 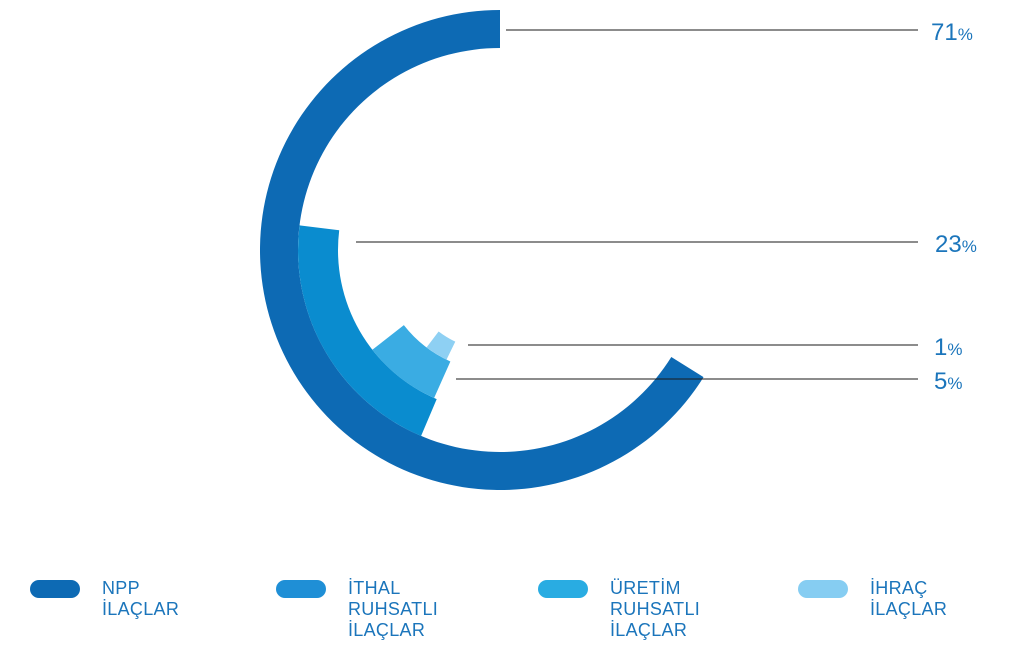 What do you see at coordinates (948, 244) in the screenshot?
I see `value-number-ithal: 23` at bounding box center [948, 244].